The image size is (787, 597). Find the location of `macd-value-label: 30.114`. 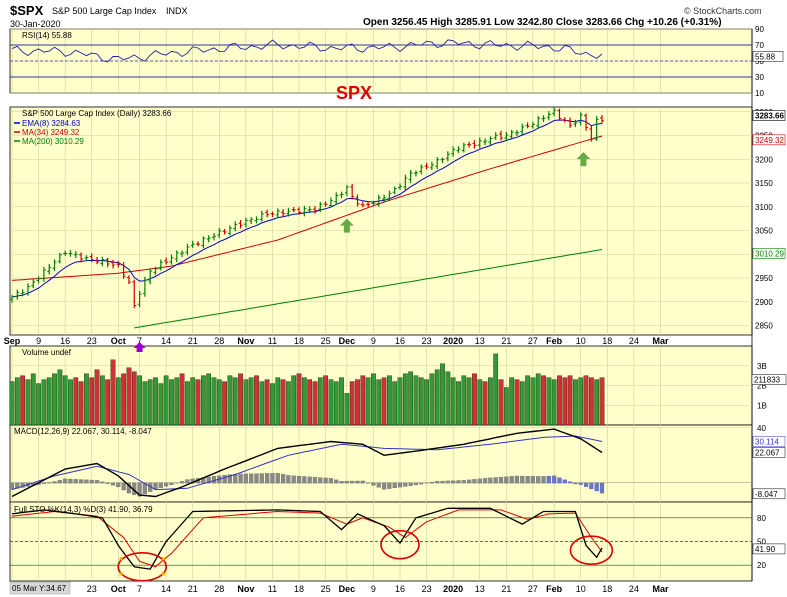

macd-value-label: 30.114 is located at coordinates (767, 441).